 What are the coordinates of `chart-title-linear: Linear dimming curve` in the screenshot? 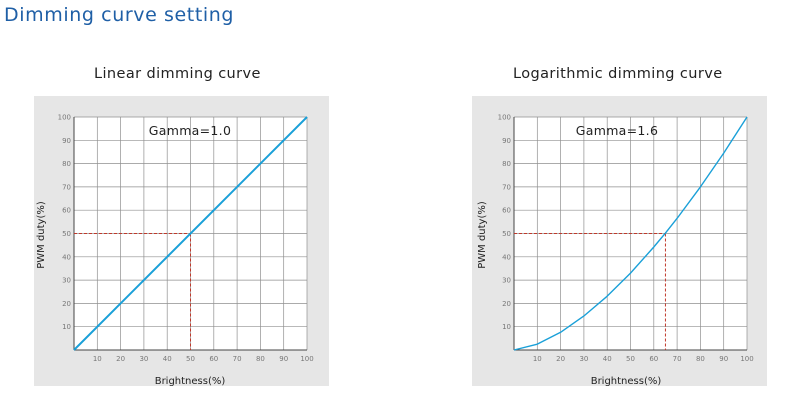 It's located at (177, 74).